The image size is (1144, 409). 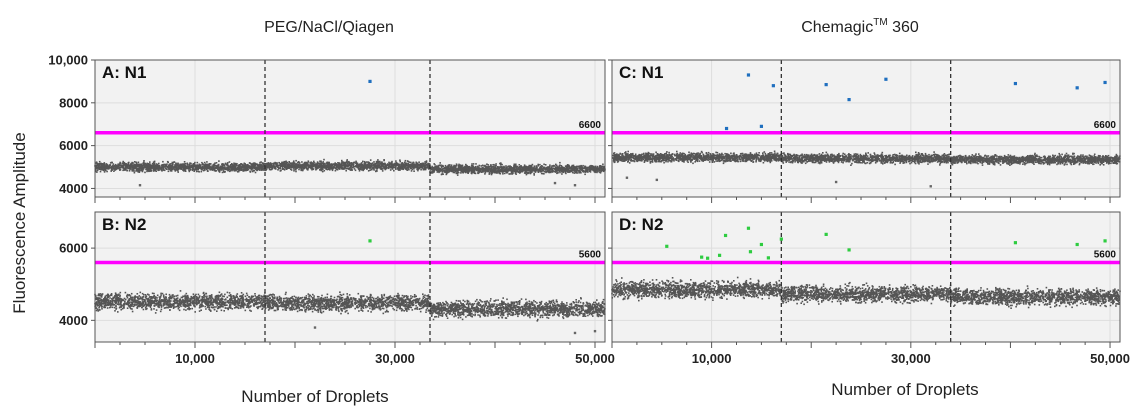 What do you see at coordinates (590, 125) in the screenshot?
I see `threshold-label: 6600` at bounding box center [590, 125].